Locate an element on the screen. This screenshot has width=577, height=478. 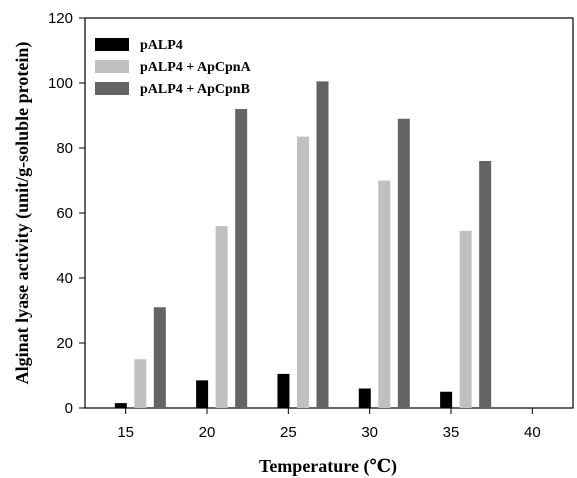
x-axis-title: Temperature (℃) is located at coordinates (328, 466).